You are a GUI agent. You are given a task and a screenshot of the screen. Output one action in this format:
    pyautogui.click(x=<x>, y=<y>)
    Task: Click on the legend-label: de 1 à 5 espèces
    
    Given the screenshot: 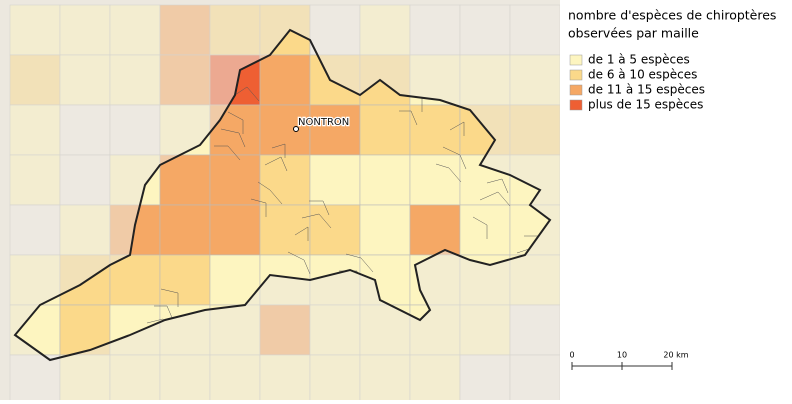 What is the action you would take?
    pyautogui.click(x=639, y=60)
    